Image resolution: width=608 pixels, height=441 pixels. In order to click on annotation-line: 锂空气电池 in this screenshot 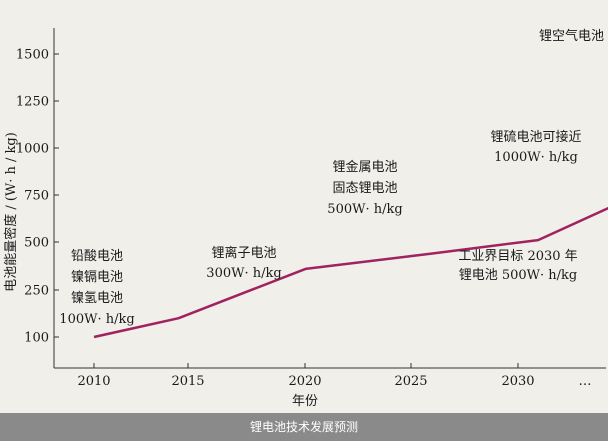, I will do `click(571, 36)`.